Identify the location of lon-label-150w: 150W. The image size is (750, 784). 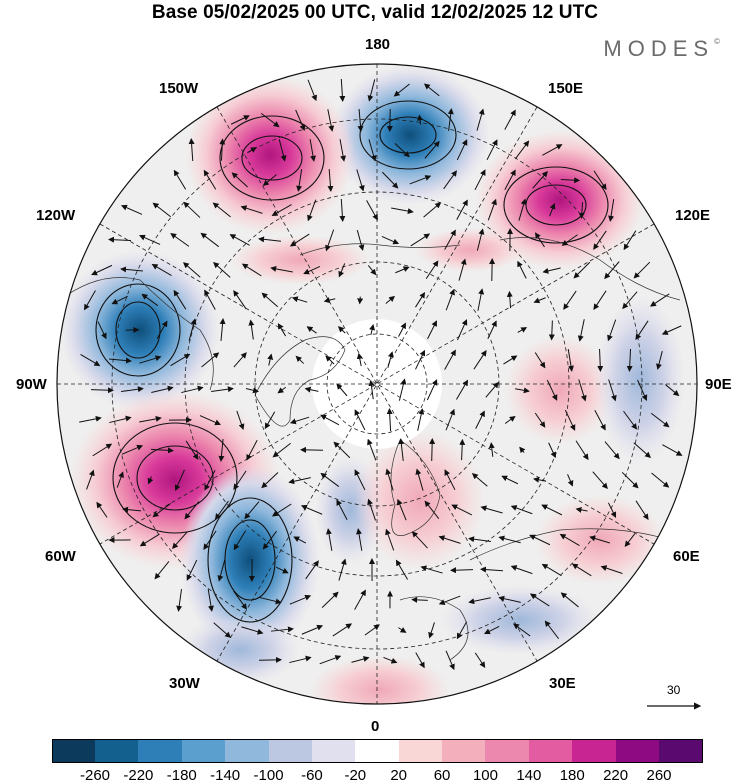
(178, 88).